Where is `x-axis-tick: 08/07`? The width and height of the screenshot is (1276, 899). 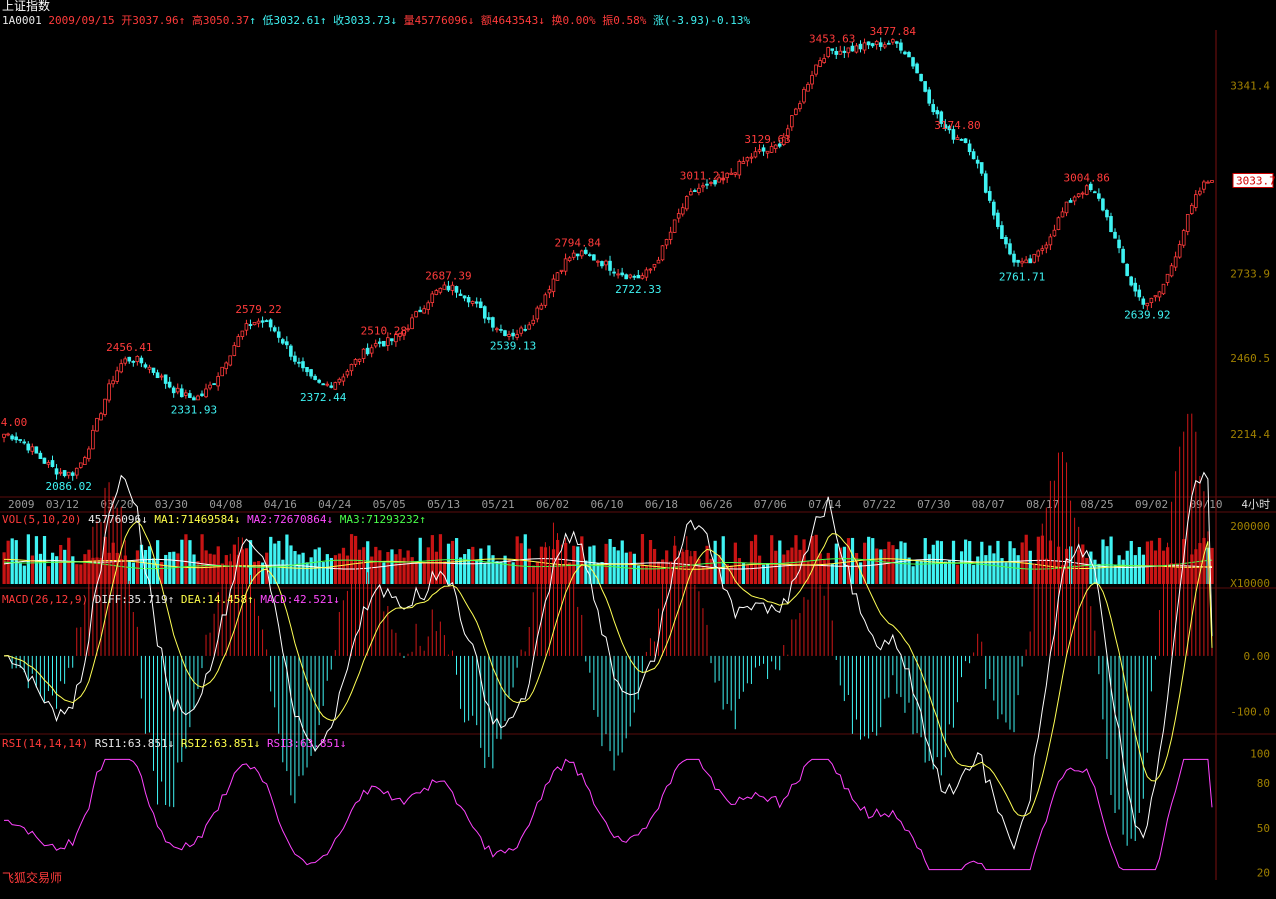
x-axis-tick: 08/07 is located at coordinates (988, 504).